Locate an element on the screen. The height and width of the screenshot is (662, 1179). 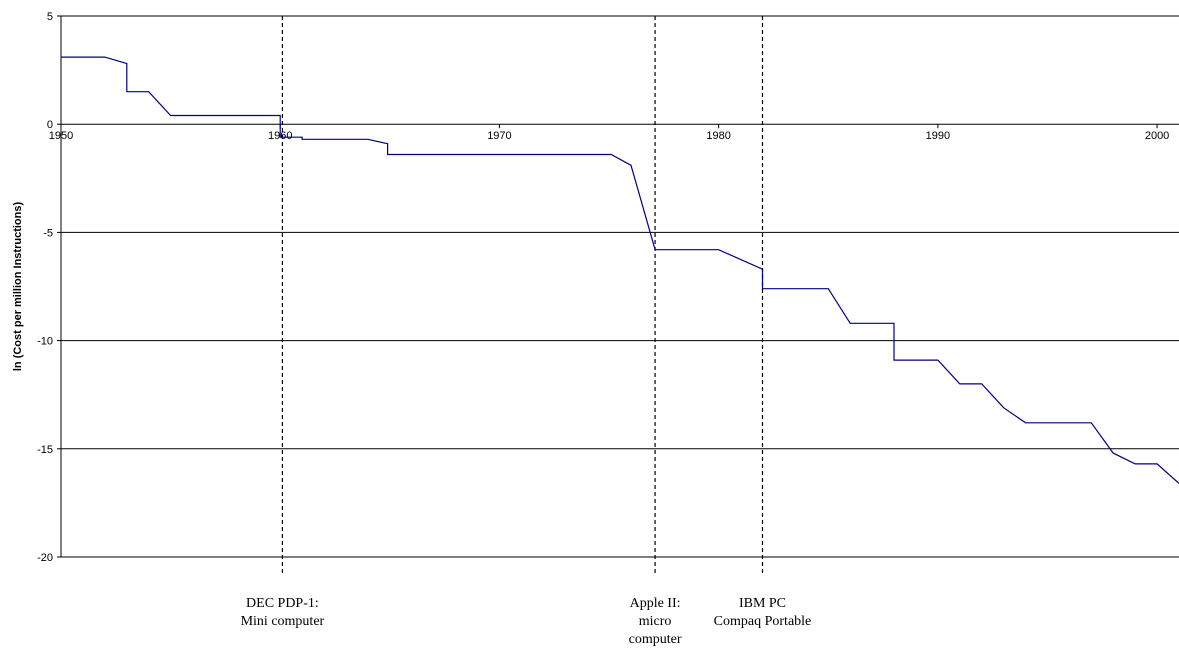
y-axis-title: ln (Cost per million Instructions) is located at coordinates (18, 287).